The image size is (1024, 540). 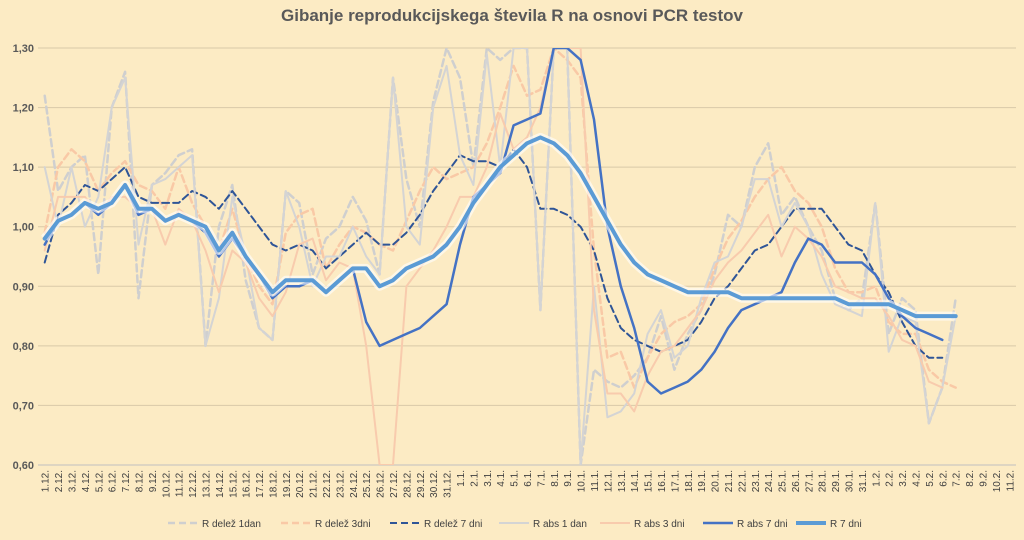 What do you see at coordinates (314, 484) in the screenshot?
I see `x-tick-label: 21.12.` at bounding box center [314, 484].